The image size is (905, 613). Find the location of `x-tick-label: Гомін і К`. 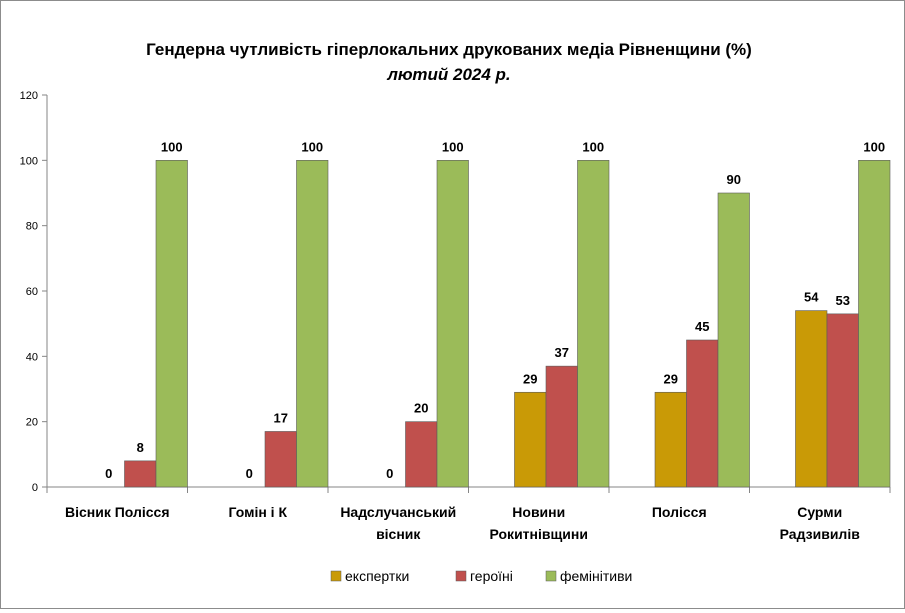

x-tick-label: Гомін і К is located at coordinates (257, 512).